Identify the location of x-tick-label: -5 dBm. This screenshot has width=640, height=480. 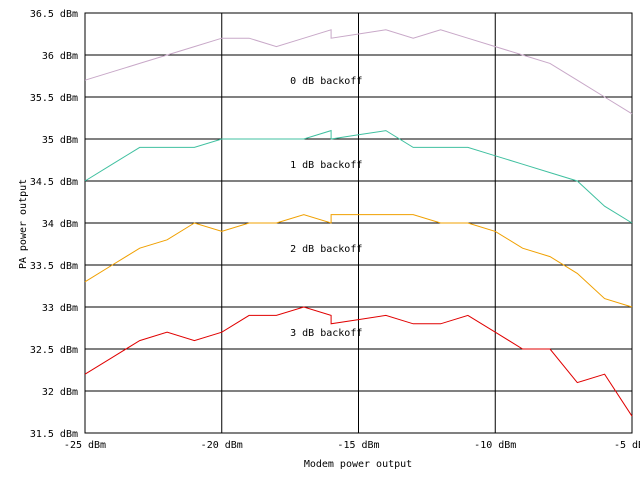
(627, 445).